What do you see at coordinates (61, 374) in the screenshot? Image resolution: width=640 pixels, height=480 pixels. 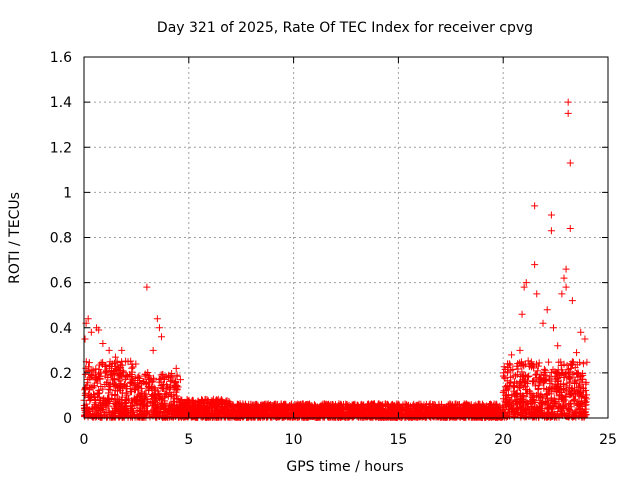 I see `y-tick-label: 0.2` at bounding box center [61, 374].